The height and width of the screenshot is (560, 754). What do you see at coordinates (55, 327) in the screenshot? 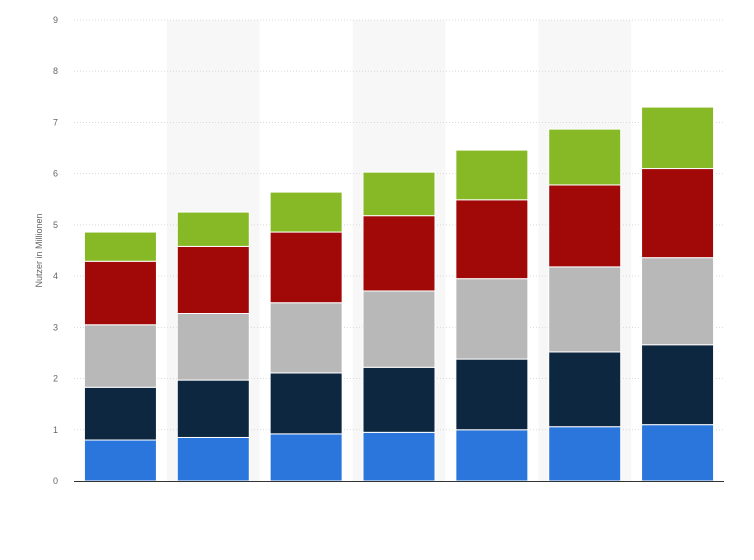
I see `y-tick-label: 3` at bounding box center [55, 327].